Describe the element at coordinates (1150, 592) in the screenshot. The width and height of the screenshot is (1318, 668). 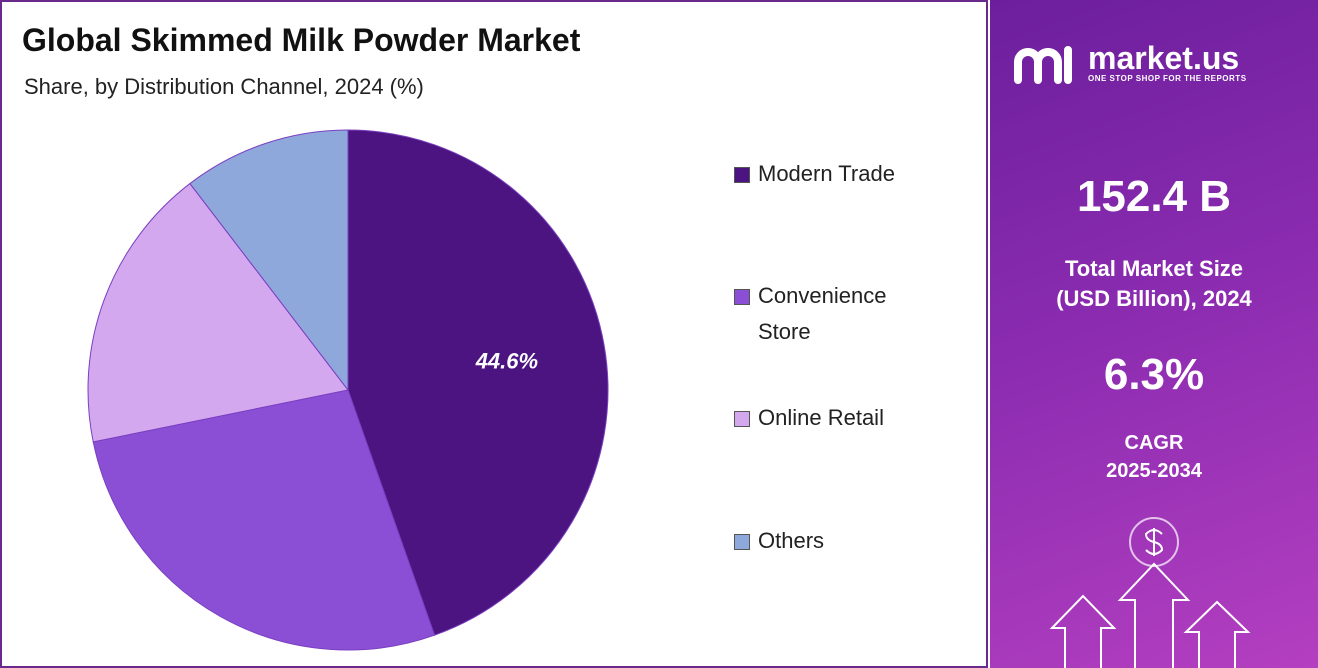
I see `decoration` at that location.